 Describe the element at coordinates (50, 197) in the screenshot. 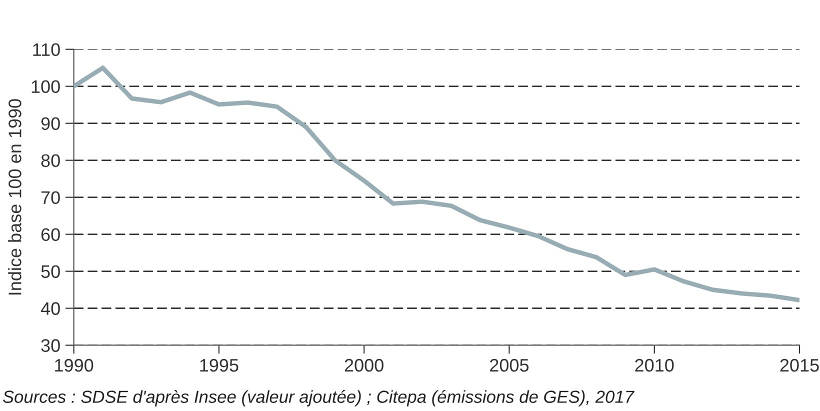

I see `y-tick-label: 70` at that location.